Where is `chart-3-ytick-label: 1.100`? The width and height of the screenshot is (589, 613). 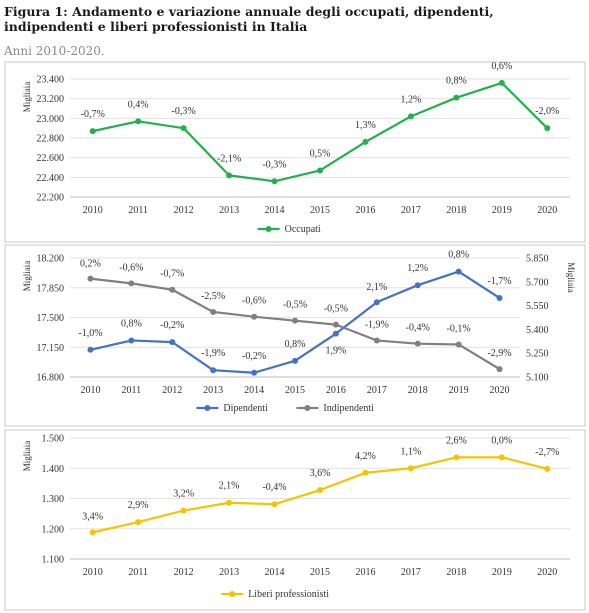
chart-3-ytick-label: 1.100 is located at coordinates (53, 560).